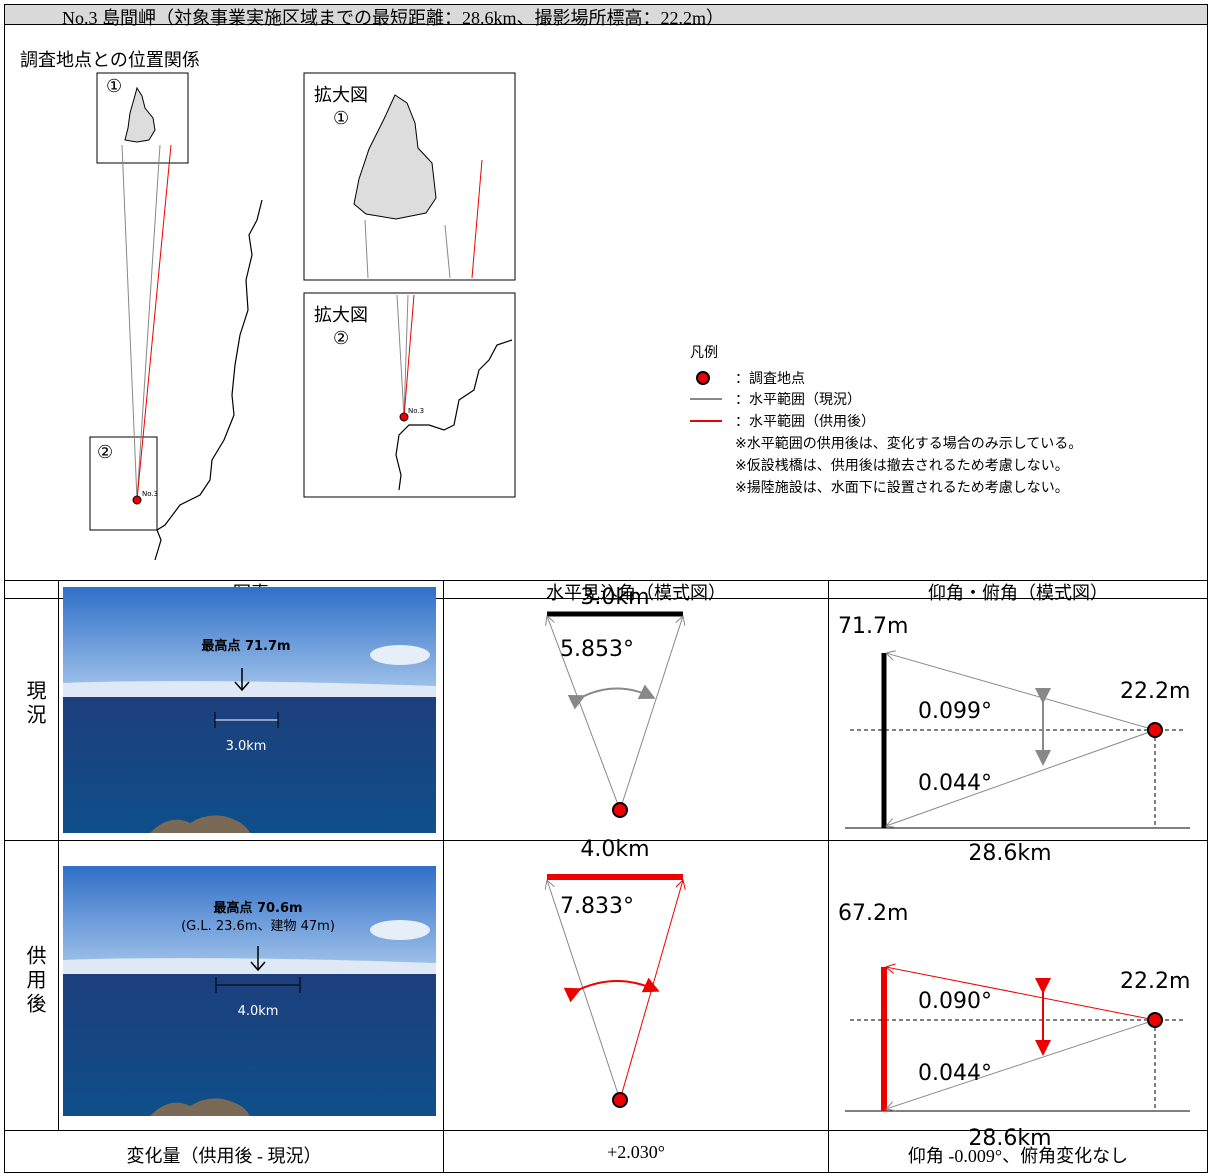 The image size is (1212, 1176). Describe the element at coordinates (955, 711) in the screenshot. I see `up-angle-label: 0.099°` at that location.